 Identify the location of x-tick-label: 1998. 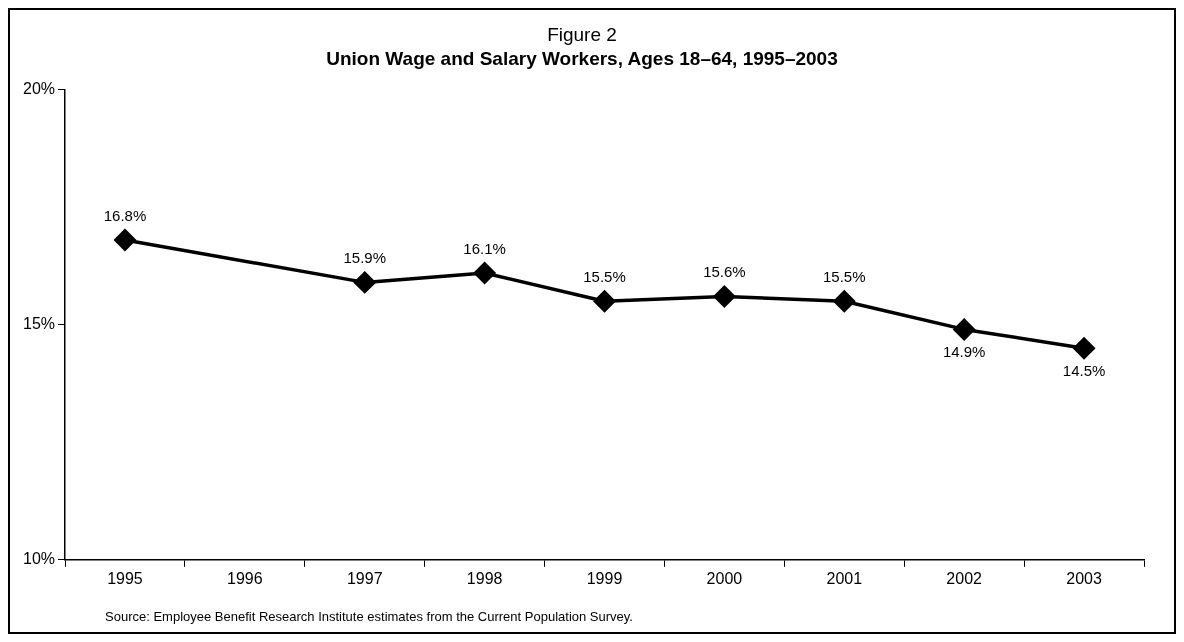
(484, 578).